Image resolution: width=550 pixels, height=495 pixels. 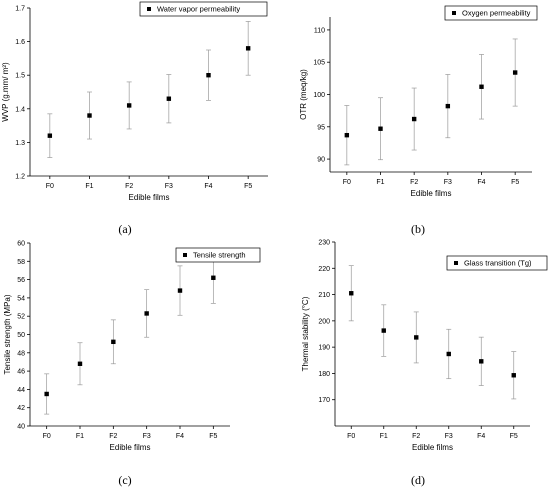 I want to click on y-tick-label: 44, so click(x=21, y=390).